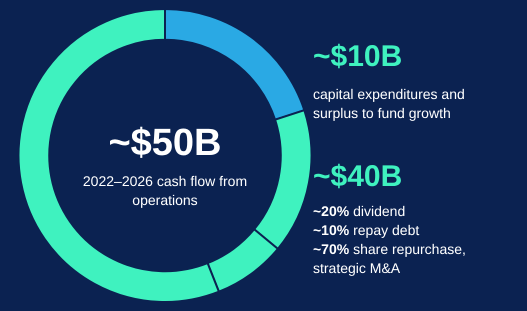  Describe the element at coordinates (366, 230) in the screenshot. I see `text: ~10% repay debt` at that location.